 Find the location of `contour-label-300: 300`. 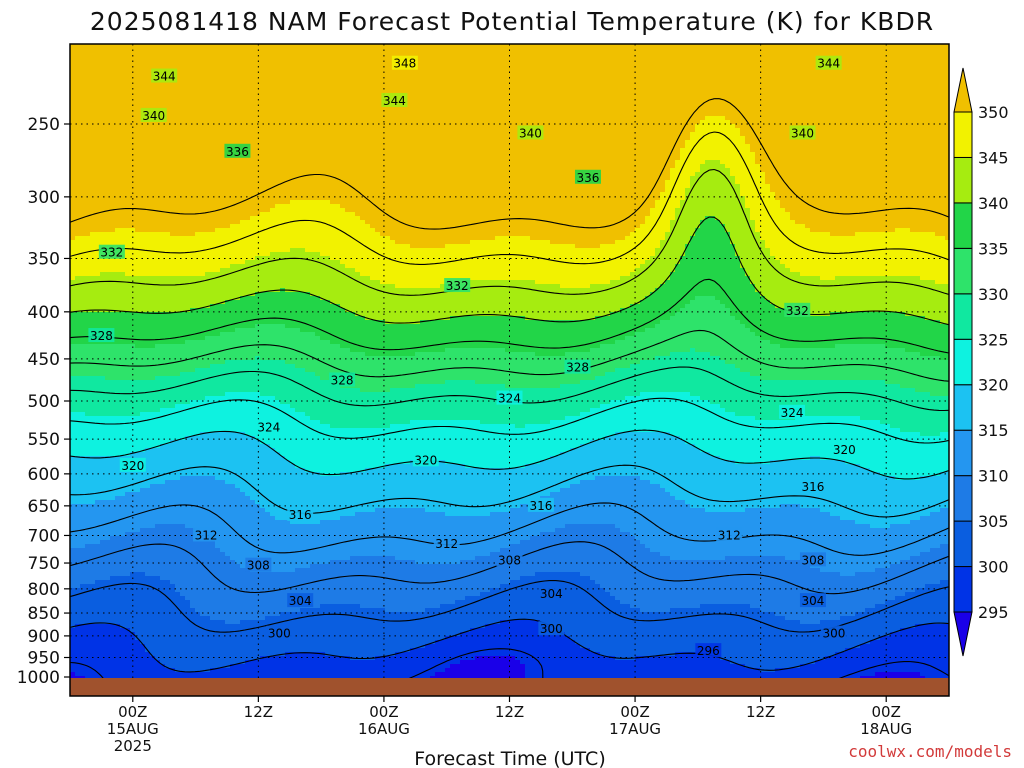

contour-label-300: 300 is located at coordinates (833, 633).